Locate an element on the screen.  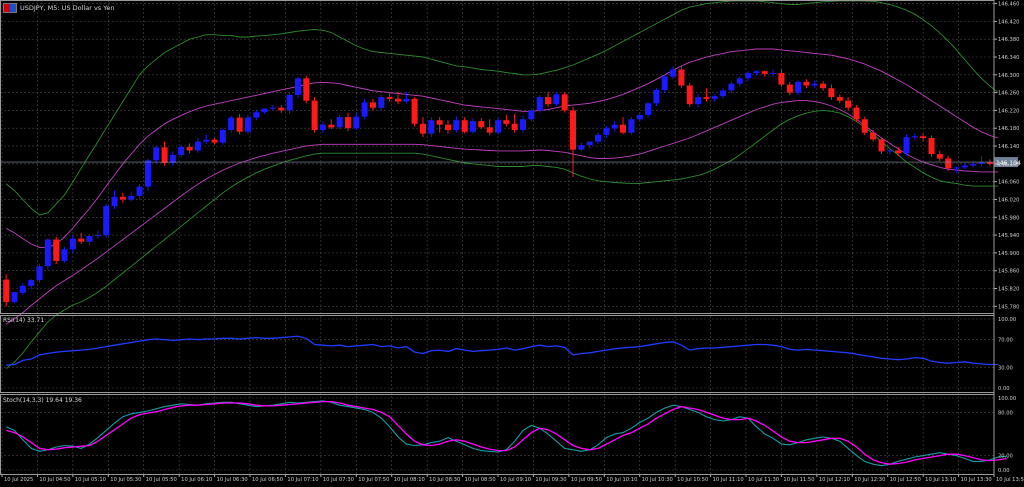
rsi-line is located at coordinates (502, 350).